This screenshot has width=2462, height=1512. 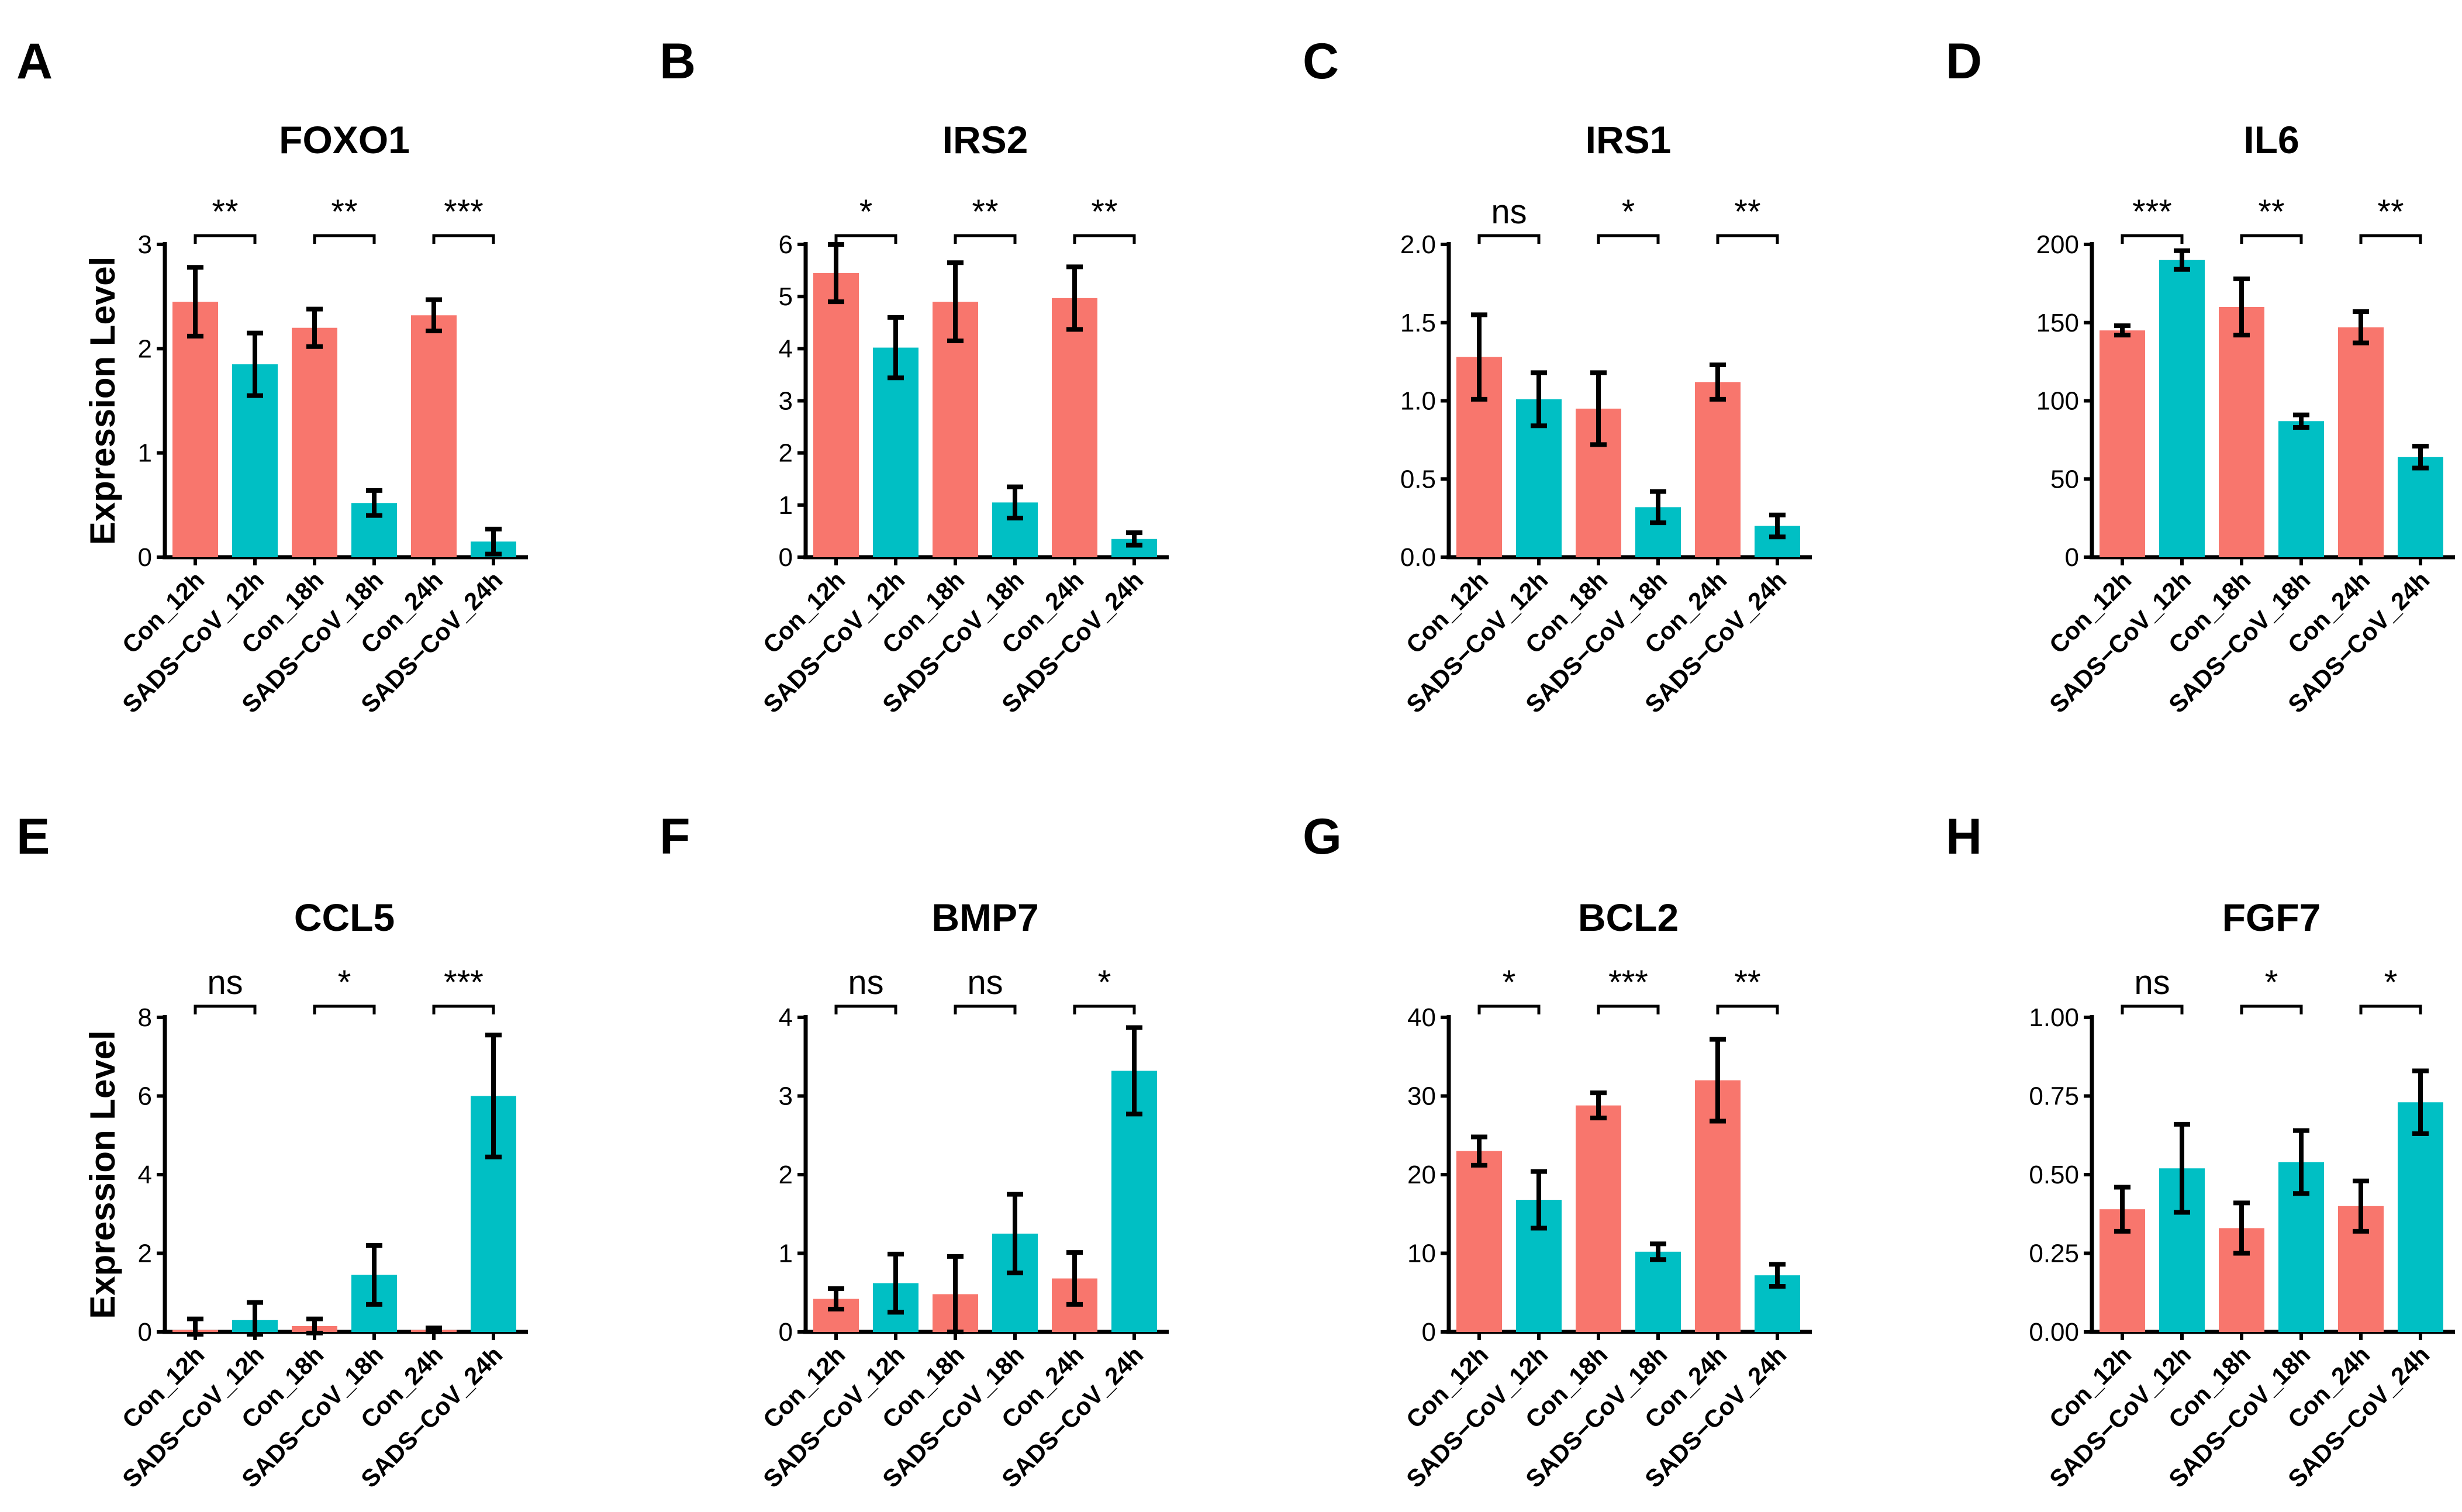 I want to click on panel-title: BCL2, so click(x=1628, y=918).